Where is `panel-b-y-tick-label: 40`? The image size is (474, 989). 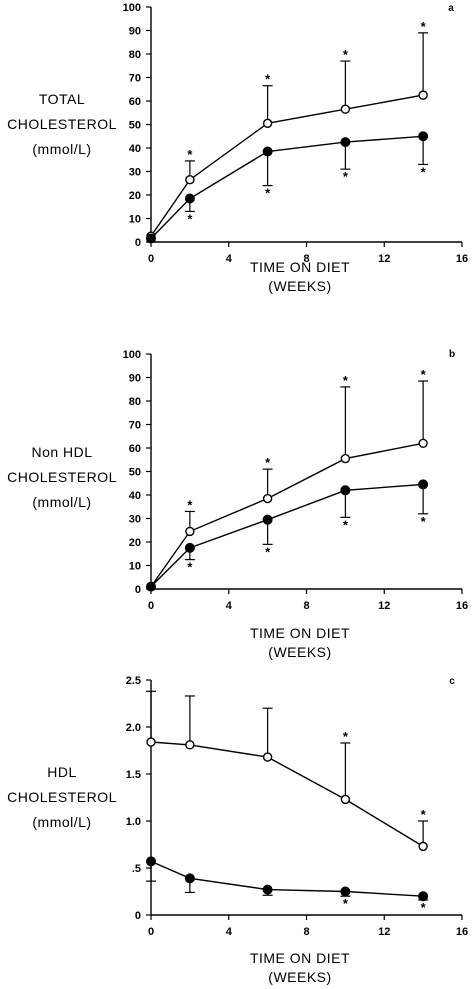 panel-b-y-tick-label: 40 is located at coordinates (135, 496).